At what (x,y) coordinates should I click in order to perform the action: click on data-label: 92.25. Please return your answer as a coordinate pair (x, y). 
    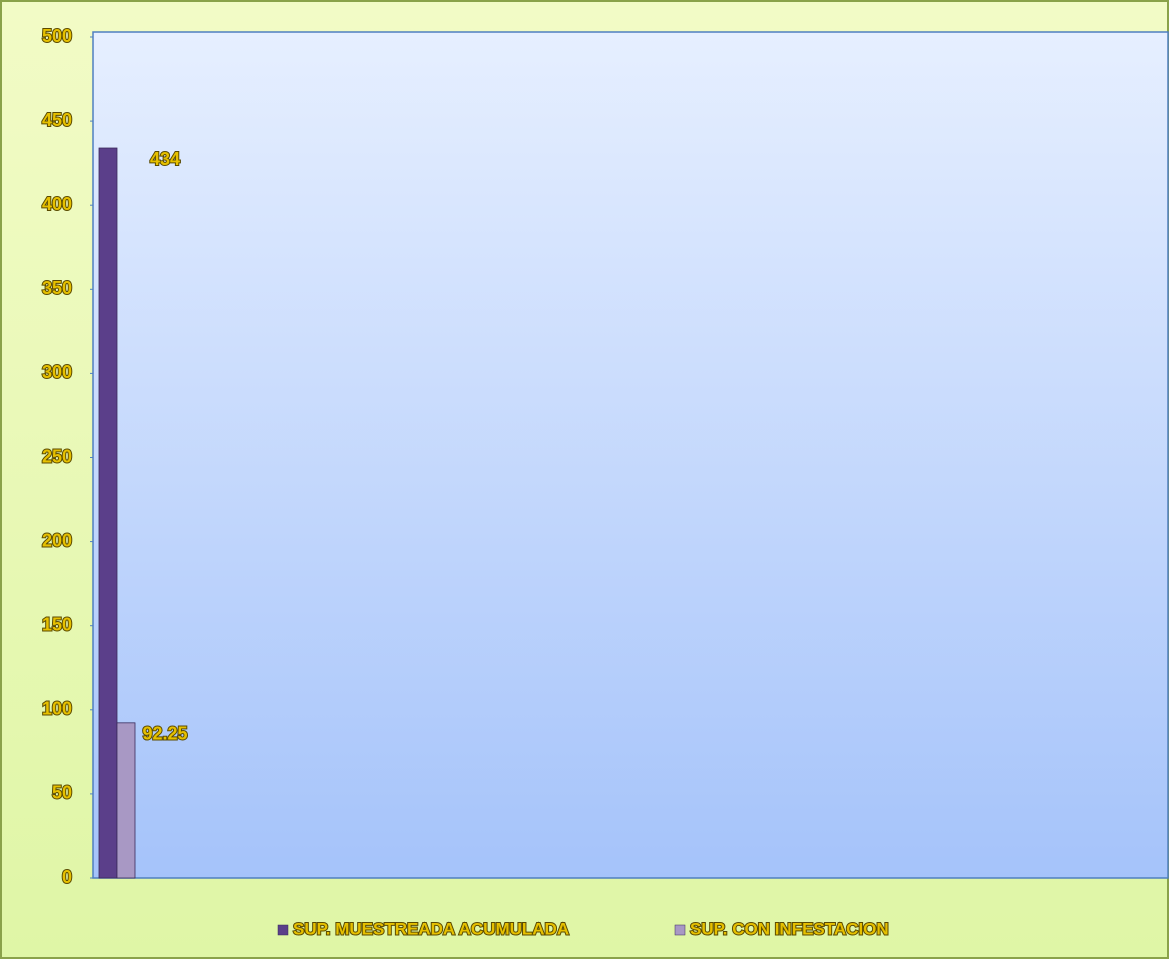
    Looking at the image, I should click on (164, 734).